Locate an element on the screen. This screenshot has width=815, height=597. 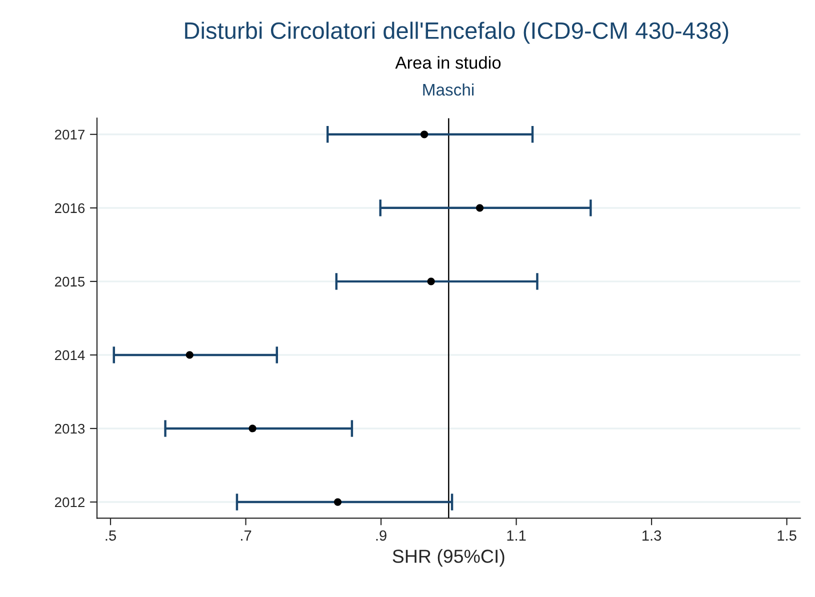
y-tick-label: 2016 is located at coordinates (69, 208).